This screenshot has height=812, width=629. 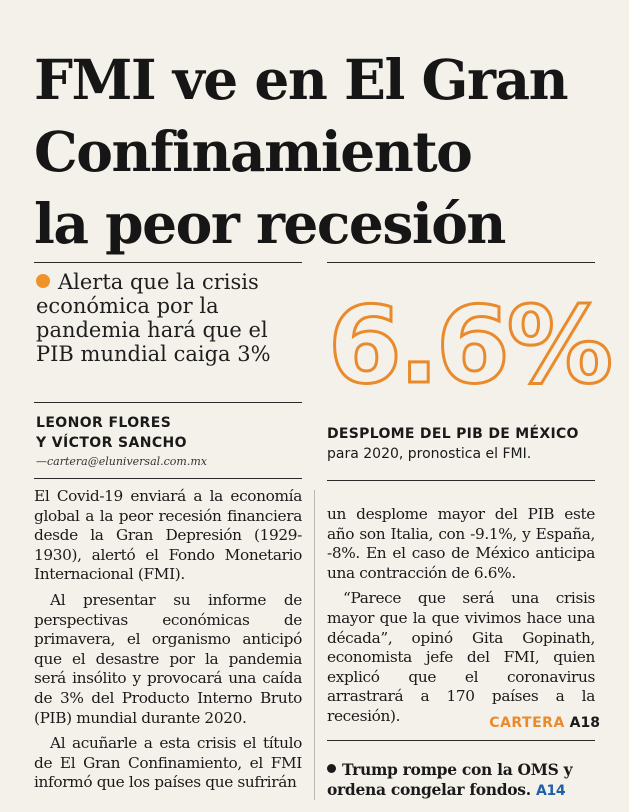 I want to click on headline-line-2: Confinamiento, so click(x=253, y=151).